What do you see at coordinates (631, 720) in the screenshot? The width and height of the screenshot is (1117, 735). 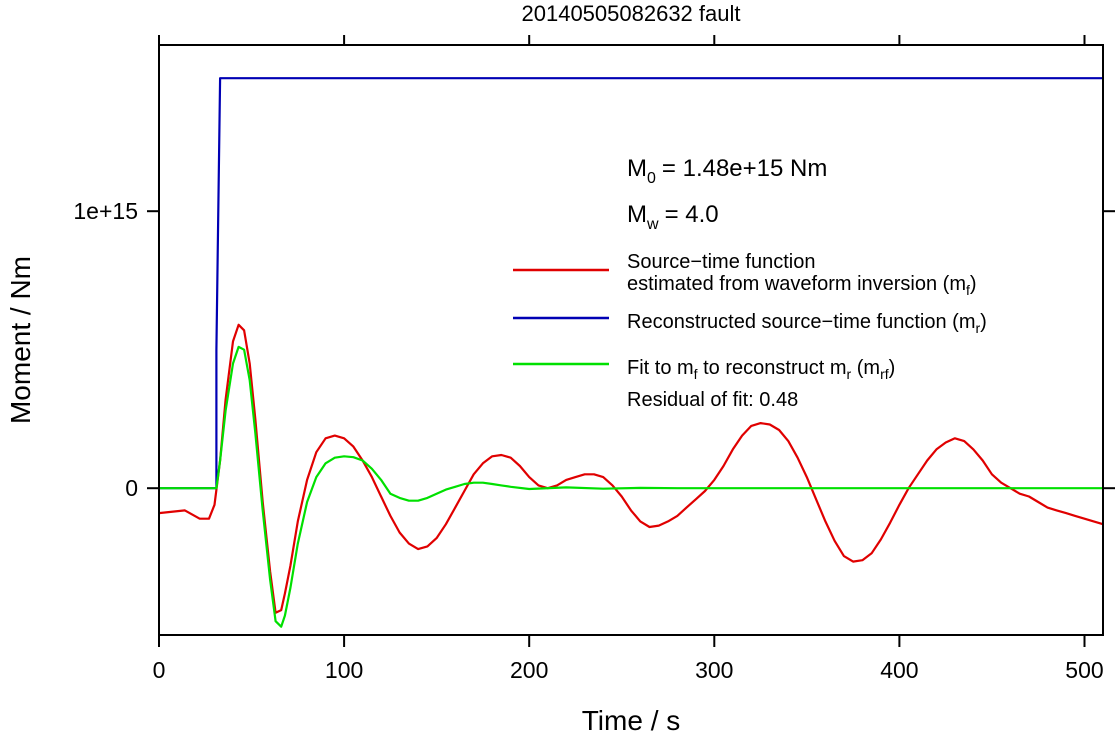 I see `x-axis-label: Time / s` at bounding box center [631, 720].